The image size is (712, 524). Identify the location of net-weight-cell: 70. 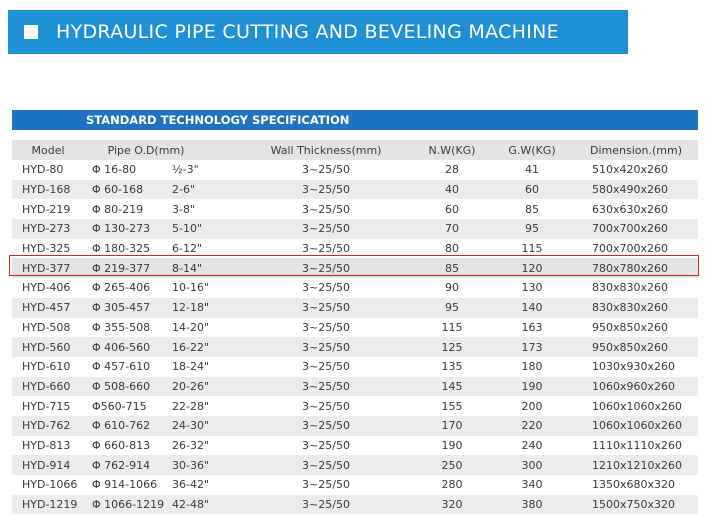
(452, 229).